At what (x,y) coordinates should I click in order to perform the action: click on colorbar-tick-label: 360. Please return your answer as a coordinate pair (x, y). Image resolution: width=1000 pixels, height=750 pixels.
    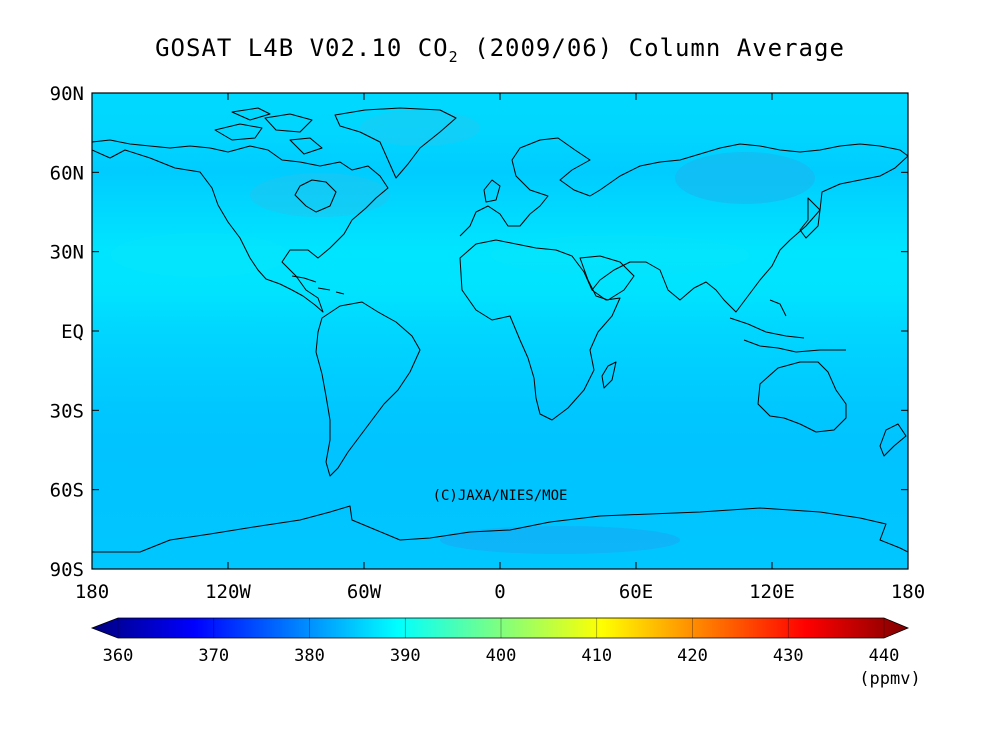
    Looking at the image, I should click on (118, 656).